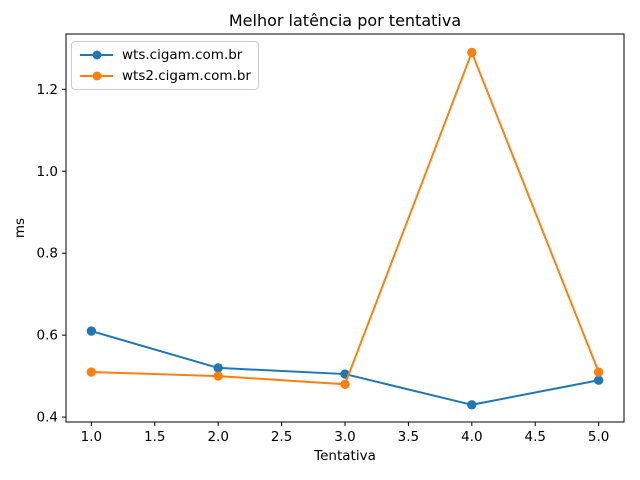 The width and height of the screenshot is (640, 480). I want to click on y-tick-label: 0.6, so click(47, 336).